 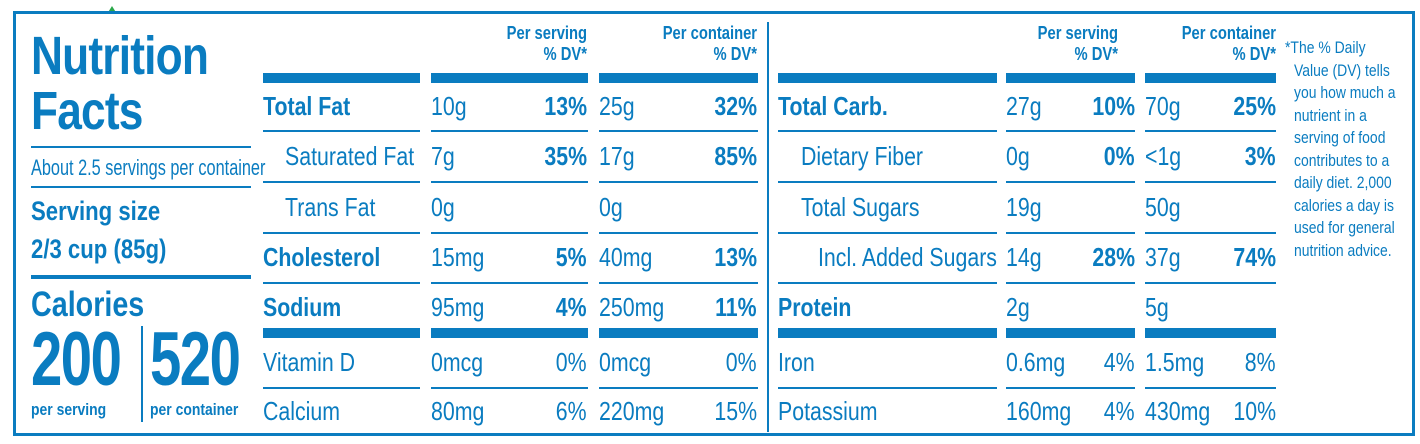 What do you see at coordinates (195, 359) in the screenshot?
I see `calories-per-container-value: 520` at bounding box center [195, 359].